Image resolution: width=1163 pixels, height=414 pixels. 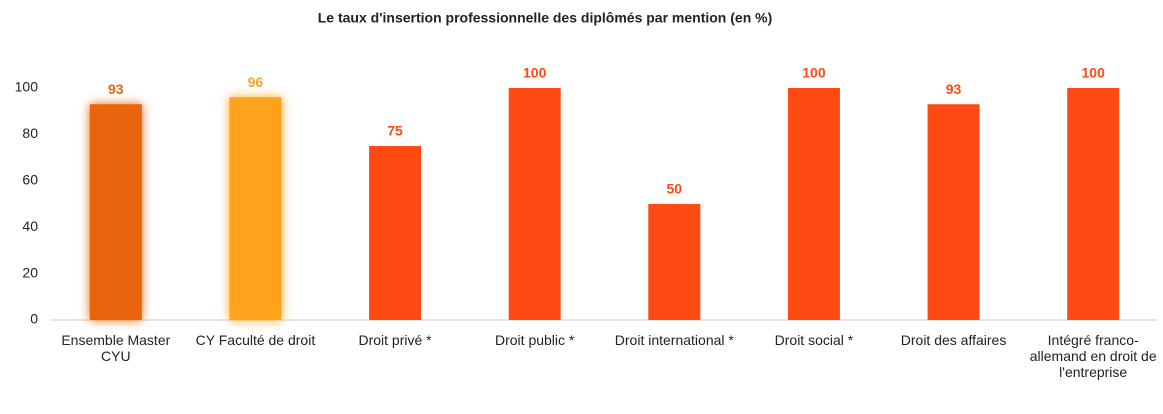 I want to click on y-tick-label: 100, so click(x=27, y=87).